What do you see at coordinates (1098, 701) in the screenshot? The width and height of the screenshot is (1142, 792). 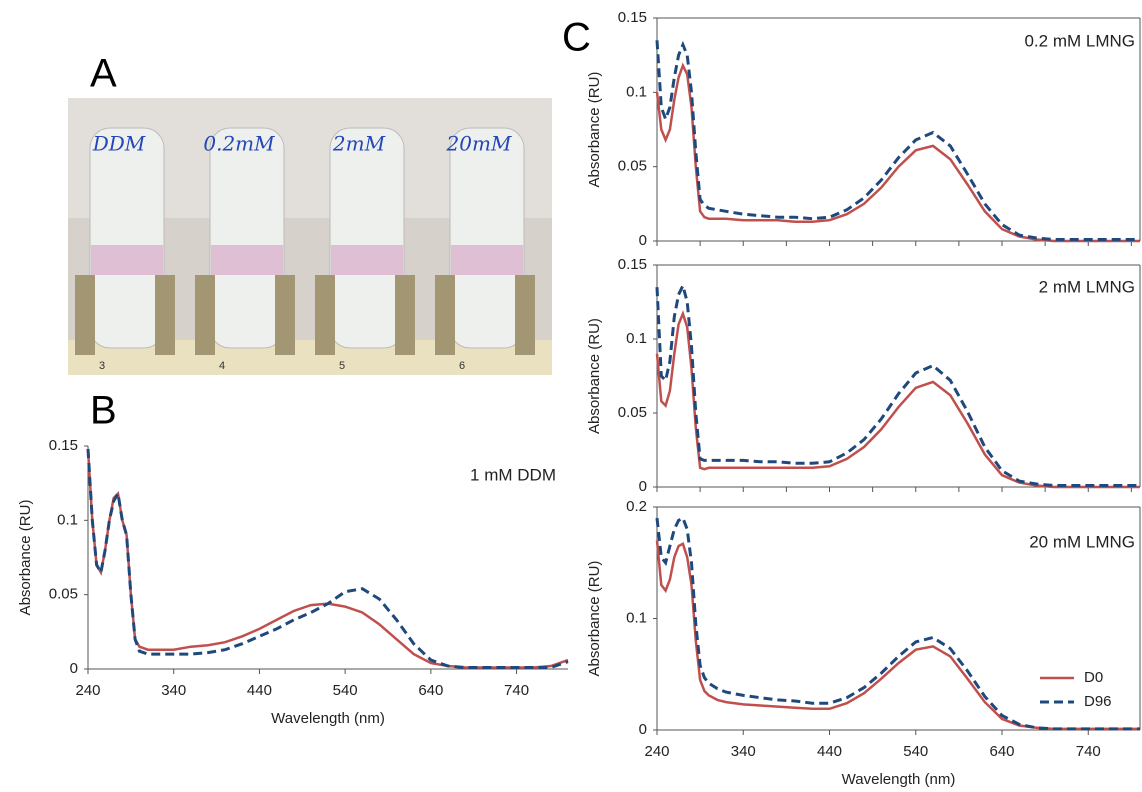 I see `legend-label: D96` at bounding box center [1098, 701].